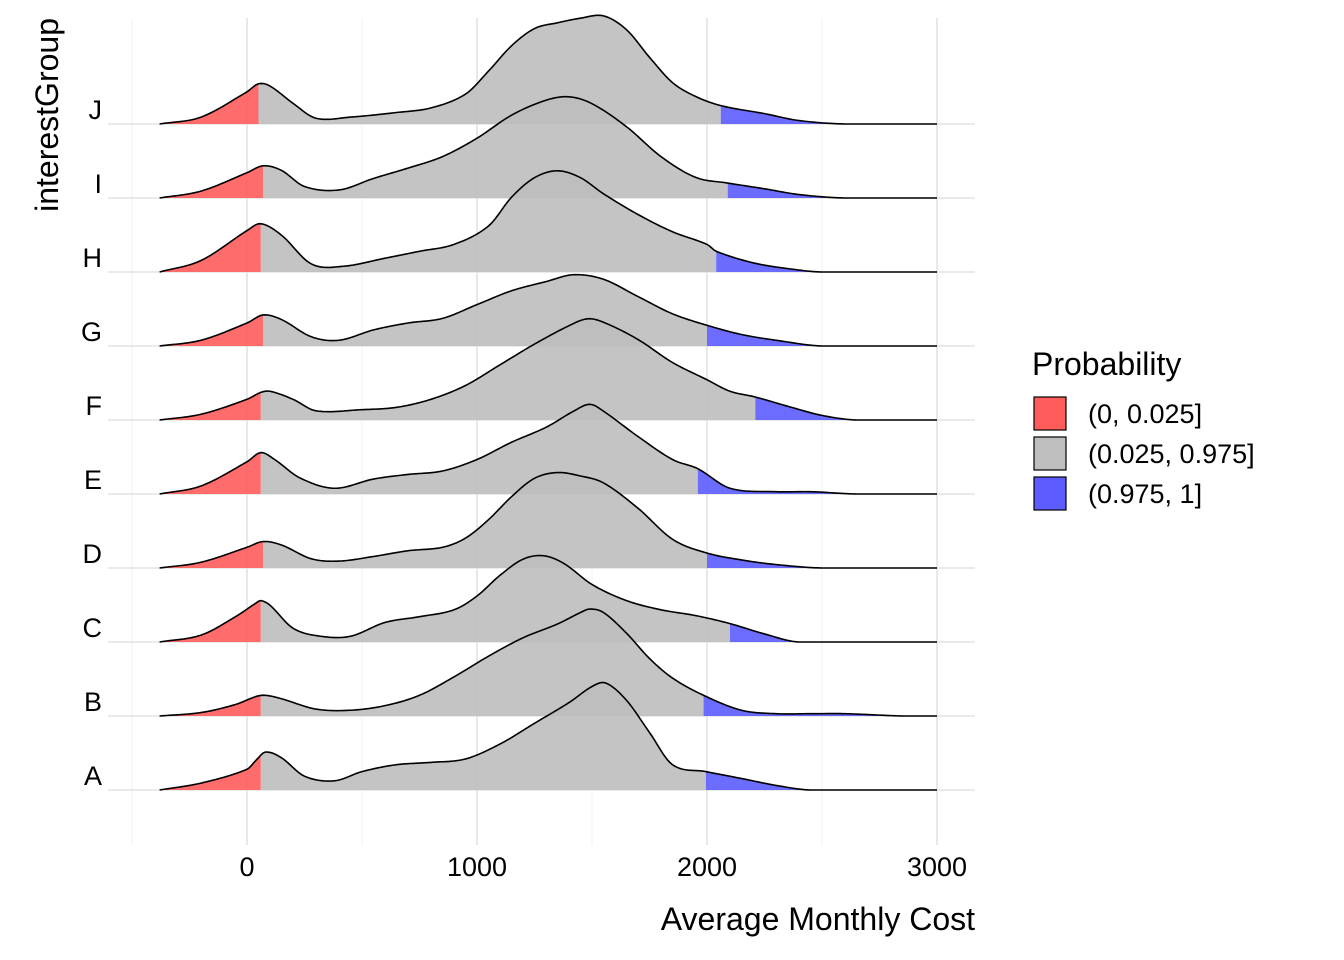 The image size is (1344, 960). I want to click on x-axis-title: Average Monthly Cost, so click(818, 919).